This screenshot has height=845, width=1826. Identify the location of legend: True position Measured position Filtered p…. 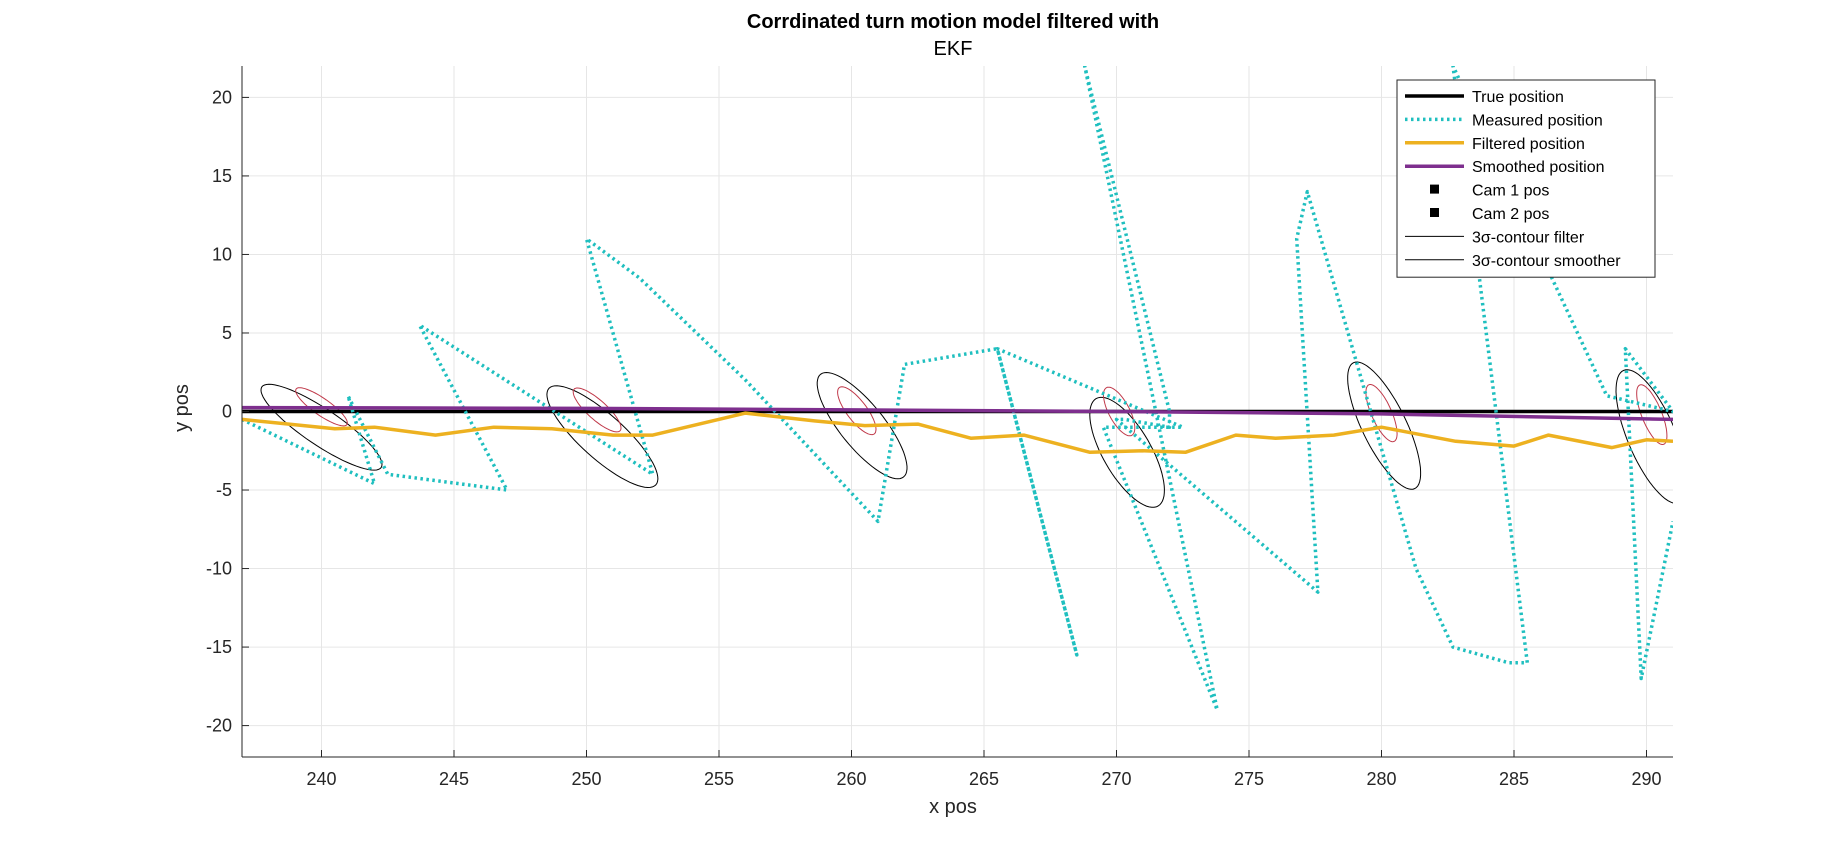
(1526, 178).